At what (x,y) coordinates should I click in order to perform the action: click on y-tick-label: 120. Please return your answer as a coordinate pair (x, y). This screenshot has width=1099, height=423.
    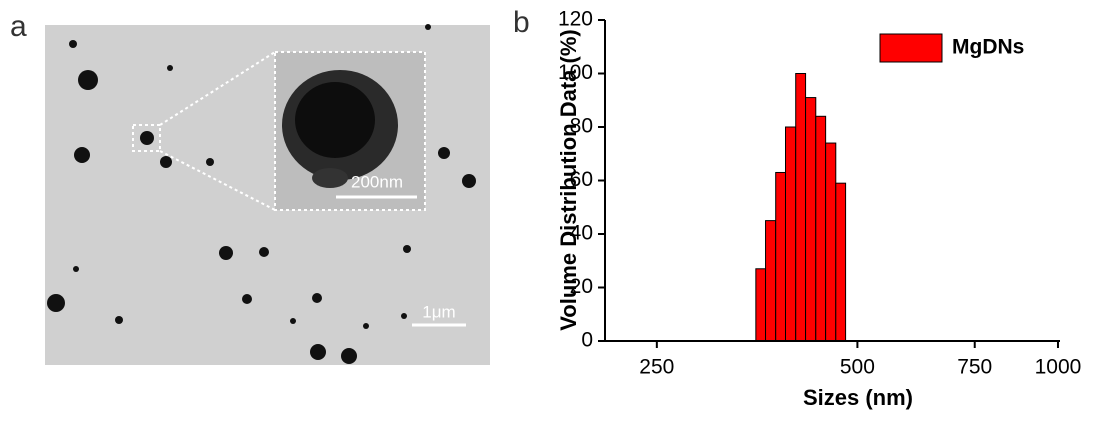
    Looking at the image, I should click on (575, 19).